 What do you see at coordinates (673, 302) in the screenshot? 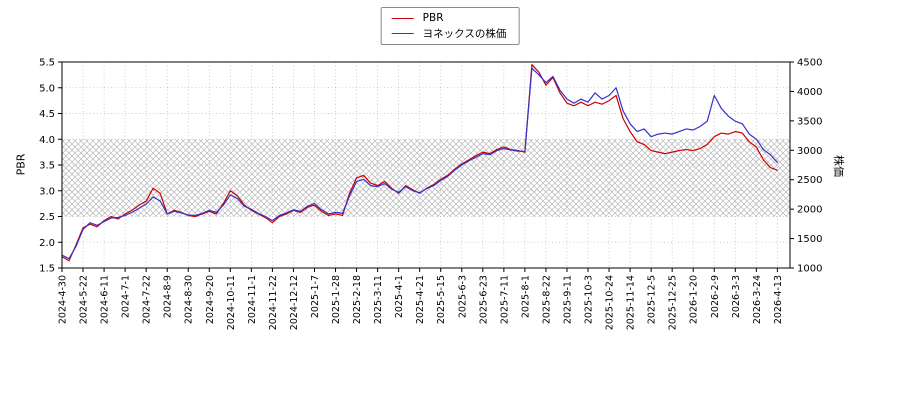
I see `x-tick-label: 2025-12-25` at bounding box center [673, 302].